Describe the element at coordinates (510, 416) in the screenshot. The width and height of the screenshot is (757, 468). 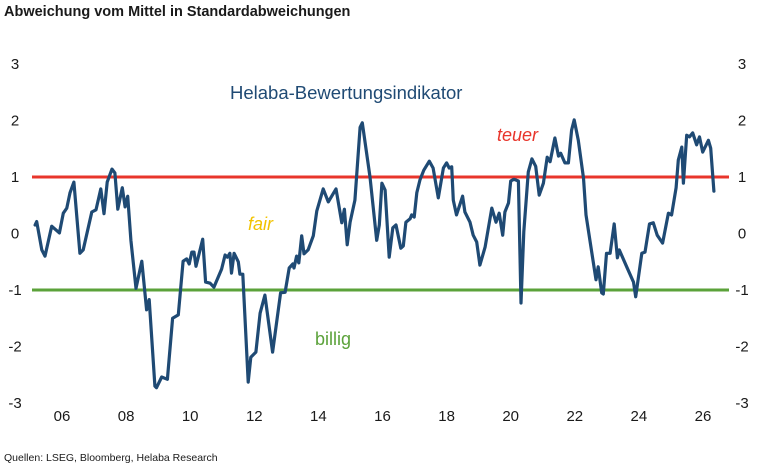
I see `x-tick-label: 20` at that location.